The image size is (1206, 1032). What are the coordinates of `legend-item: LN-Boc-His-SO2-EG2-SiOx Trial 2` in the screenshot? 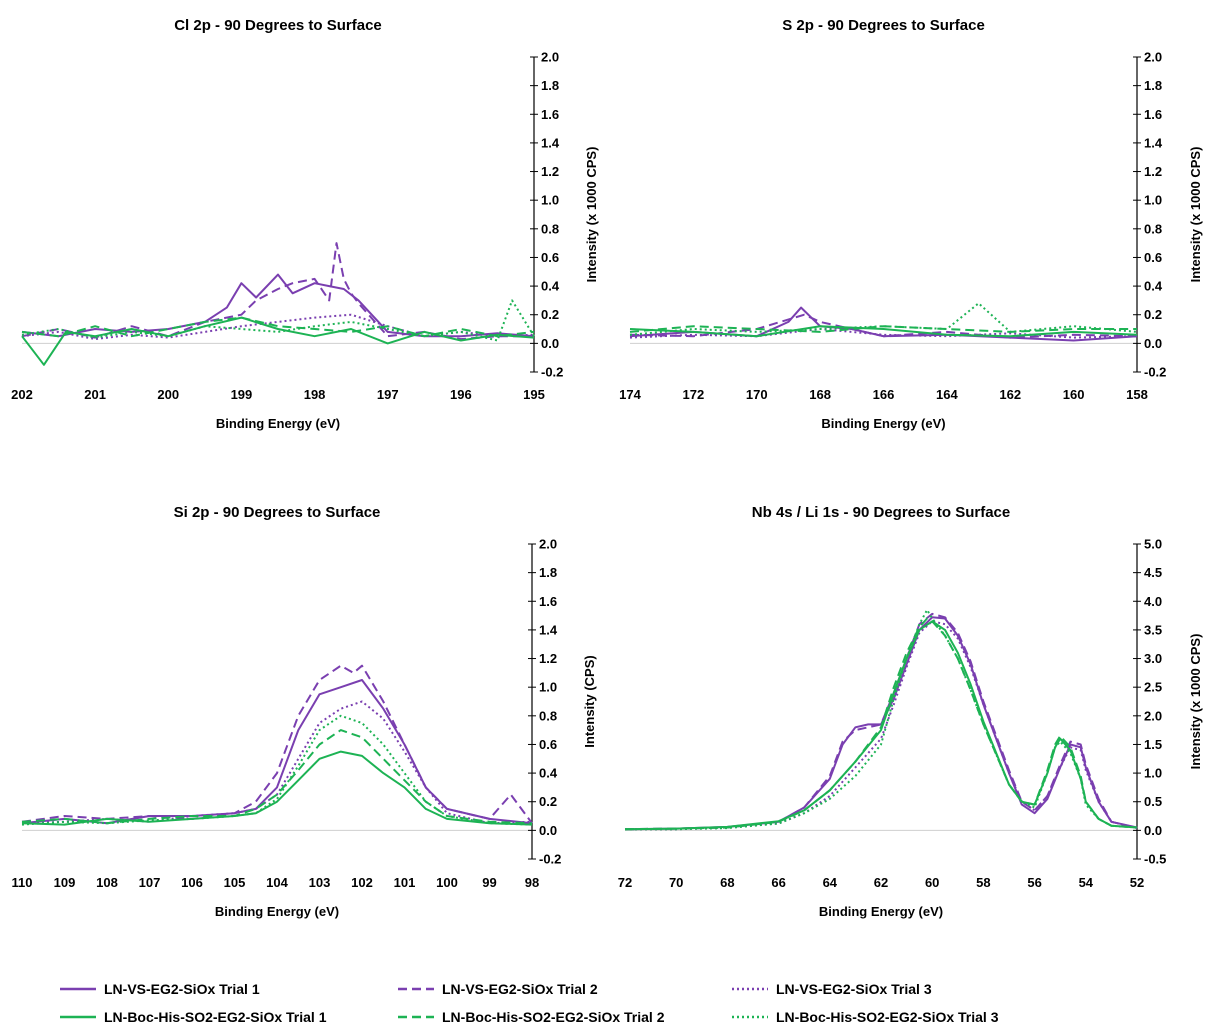 It's located at (531, 1017).